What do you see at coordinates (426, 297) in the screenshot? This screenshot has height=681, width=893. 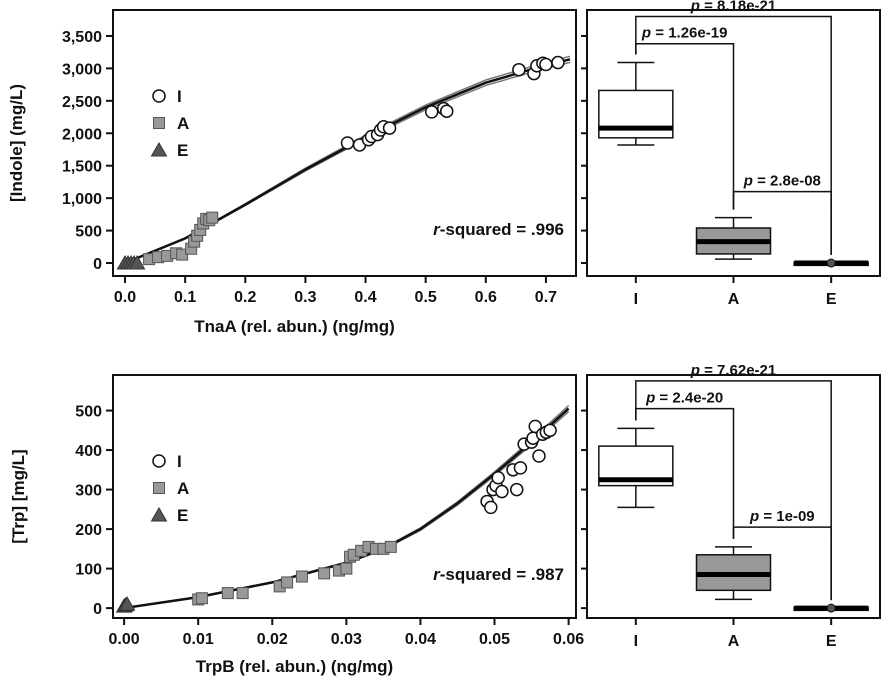 I see `x-tick-label: 0.5` at bounding box center [426, 297].